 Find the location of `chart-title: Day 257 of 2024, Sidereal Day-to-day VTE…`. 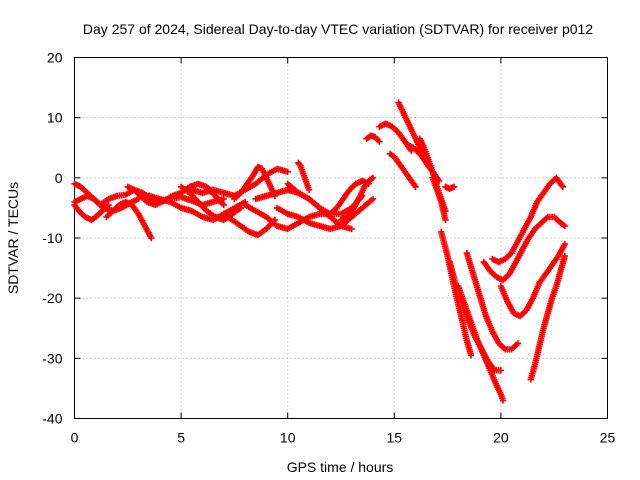

chart-title: Day 257 of 2024, Sidereal Day-to-day VTE… is located at coordinates (338, 29).